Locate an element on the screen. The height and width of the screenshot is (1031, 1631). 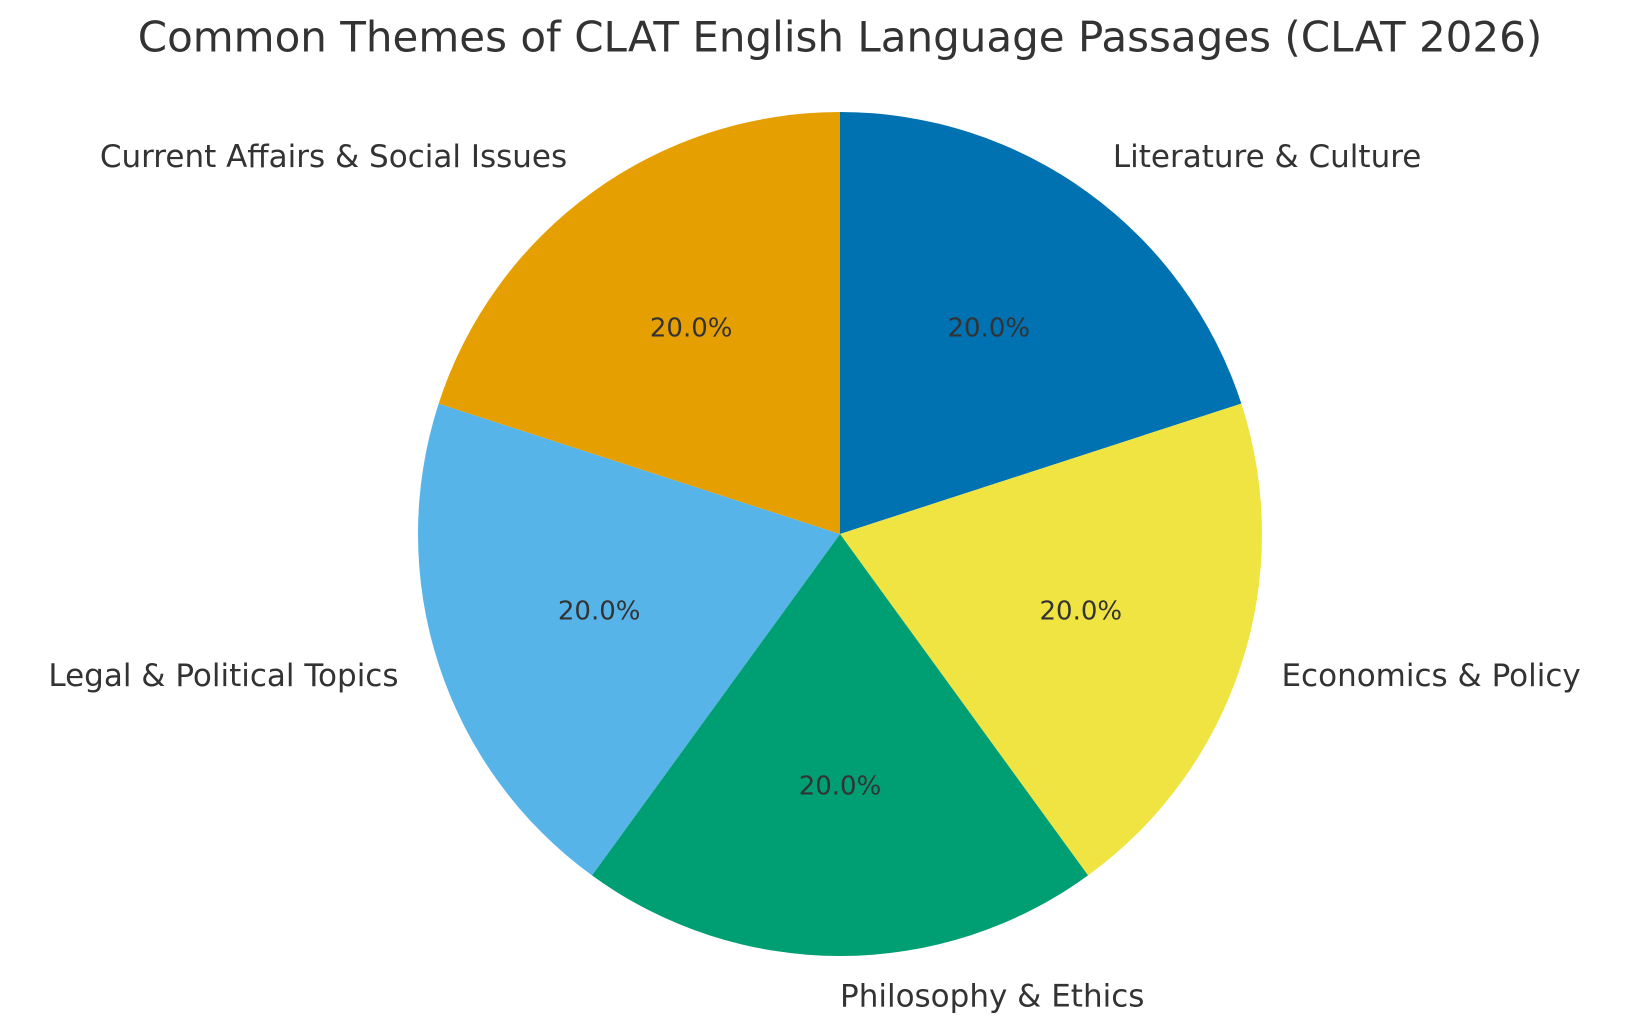
slice-label: Legal & Political Topics is located at coordinates (223, 676).